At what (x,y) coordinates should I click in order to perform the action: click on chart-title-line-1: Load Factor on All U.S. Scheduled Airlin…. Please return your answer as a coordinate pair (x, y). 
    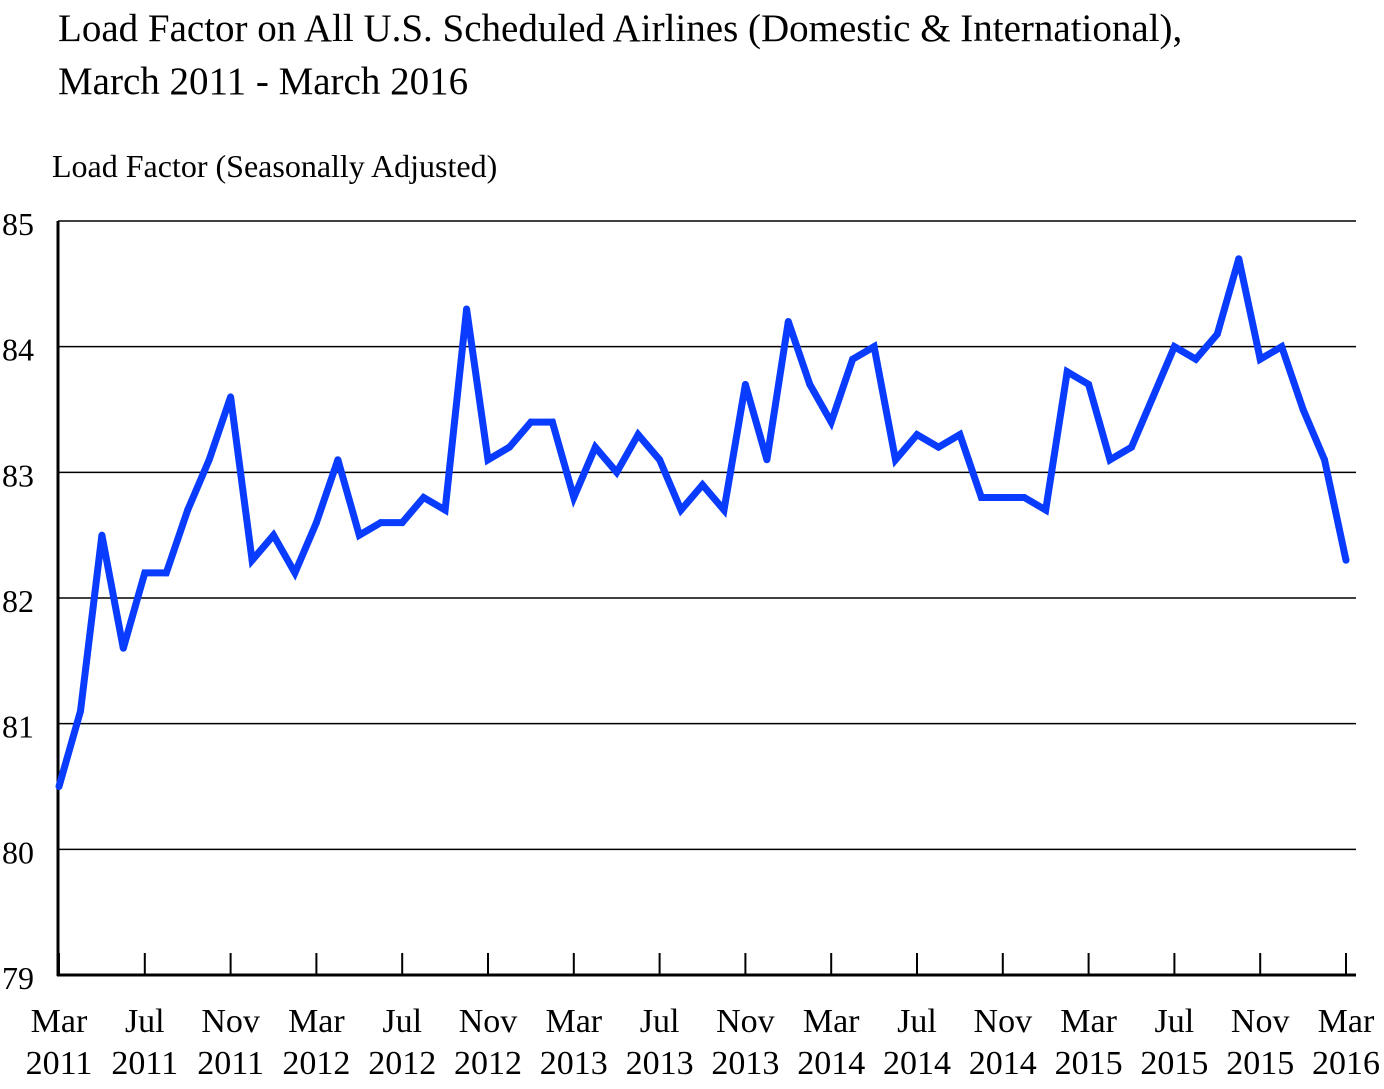
    Looking at the image, I should click on (620, 28).